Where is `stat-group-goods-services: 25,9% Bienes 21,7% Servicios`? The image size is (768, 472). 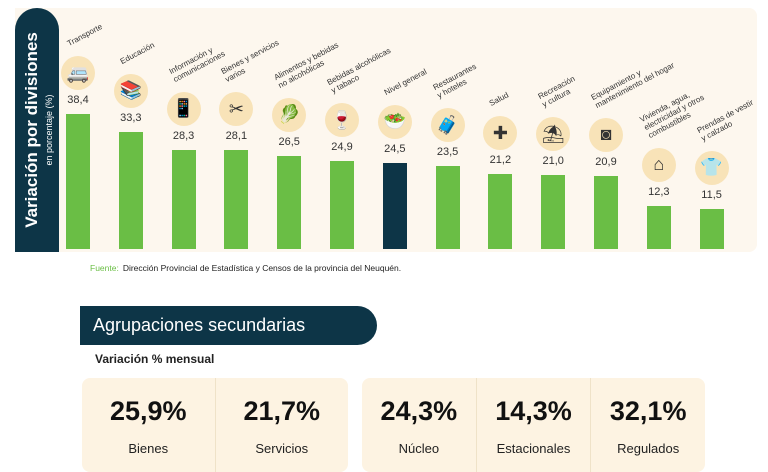
stat-group-goods-services: 25,9% Bienes 21,7% Servicios is located at coordinates (215, 425).